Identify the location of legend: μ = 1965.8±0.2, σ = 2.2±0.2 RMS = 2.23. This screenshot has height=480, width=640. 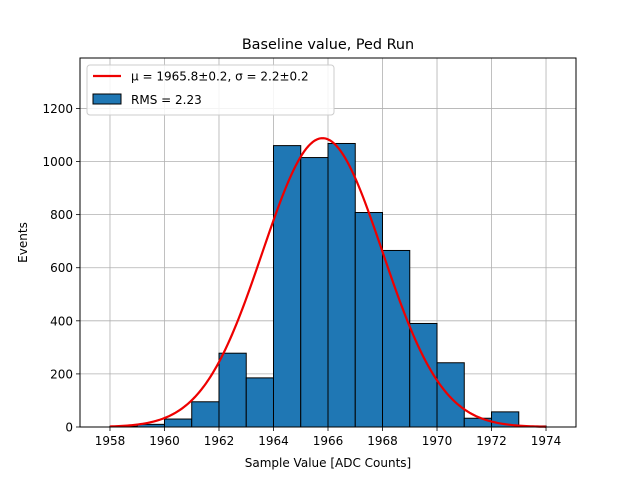
(210, 90).